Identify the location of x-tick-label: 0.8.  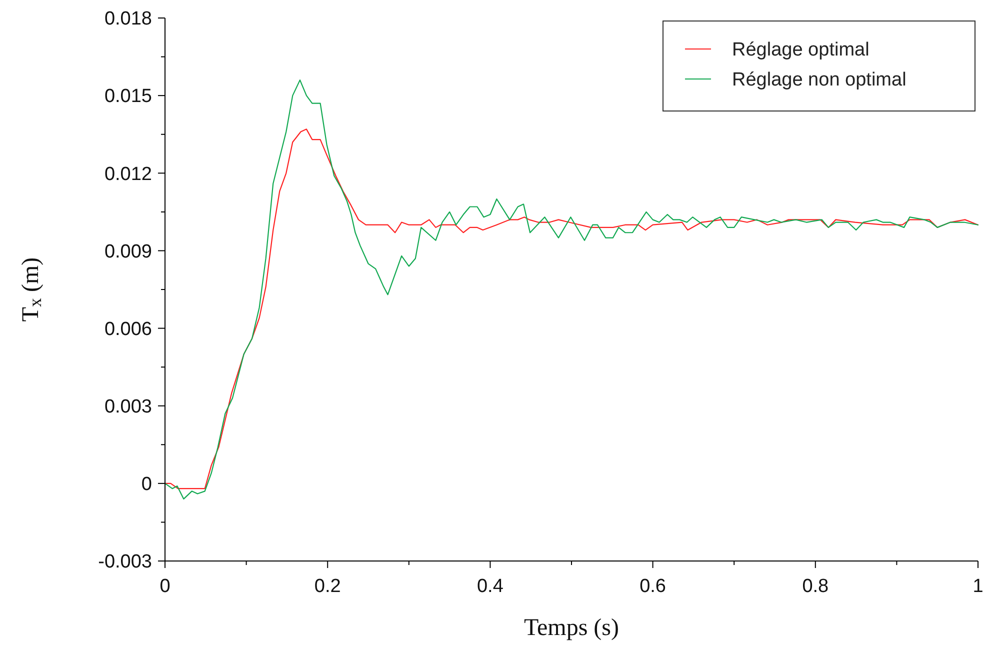
(815, 586).